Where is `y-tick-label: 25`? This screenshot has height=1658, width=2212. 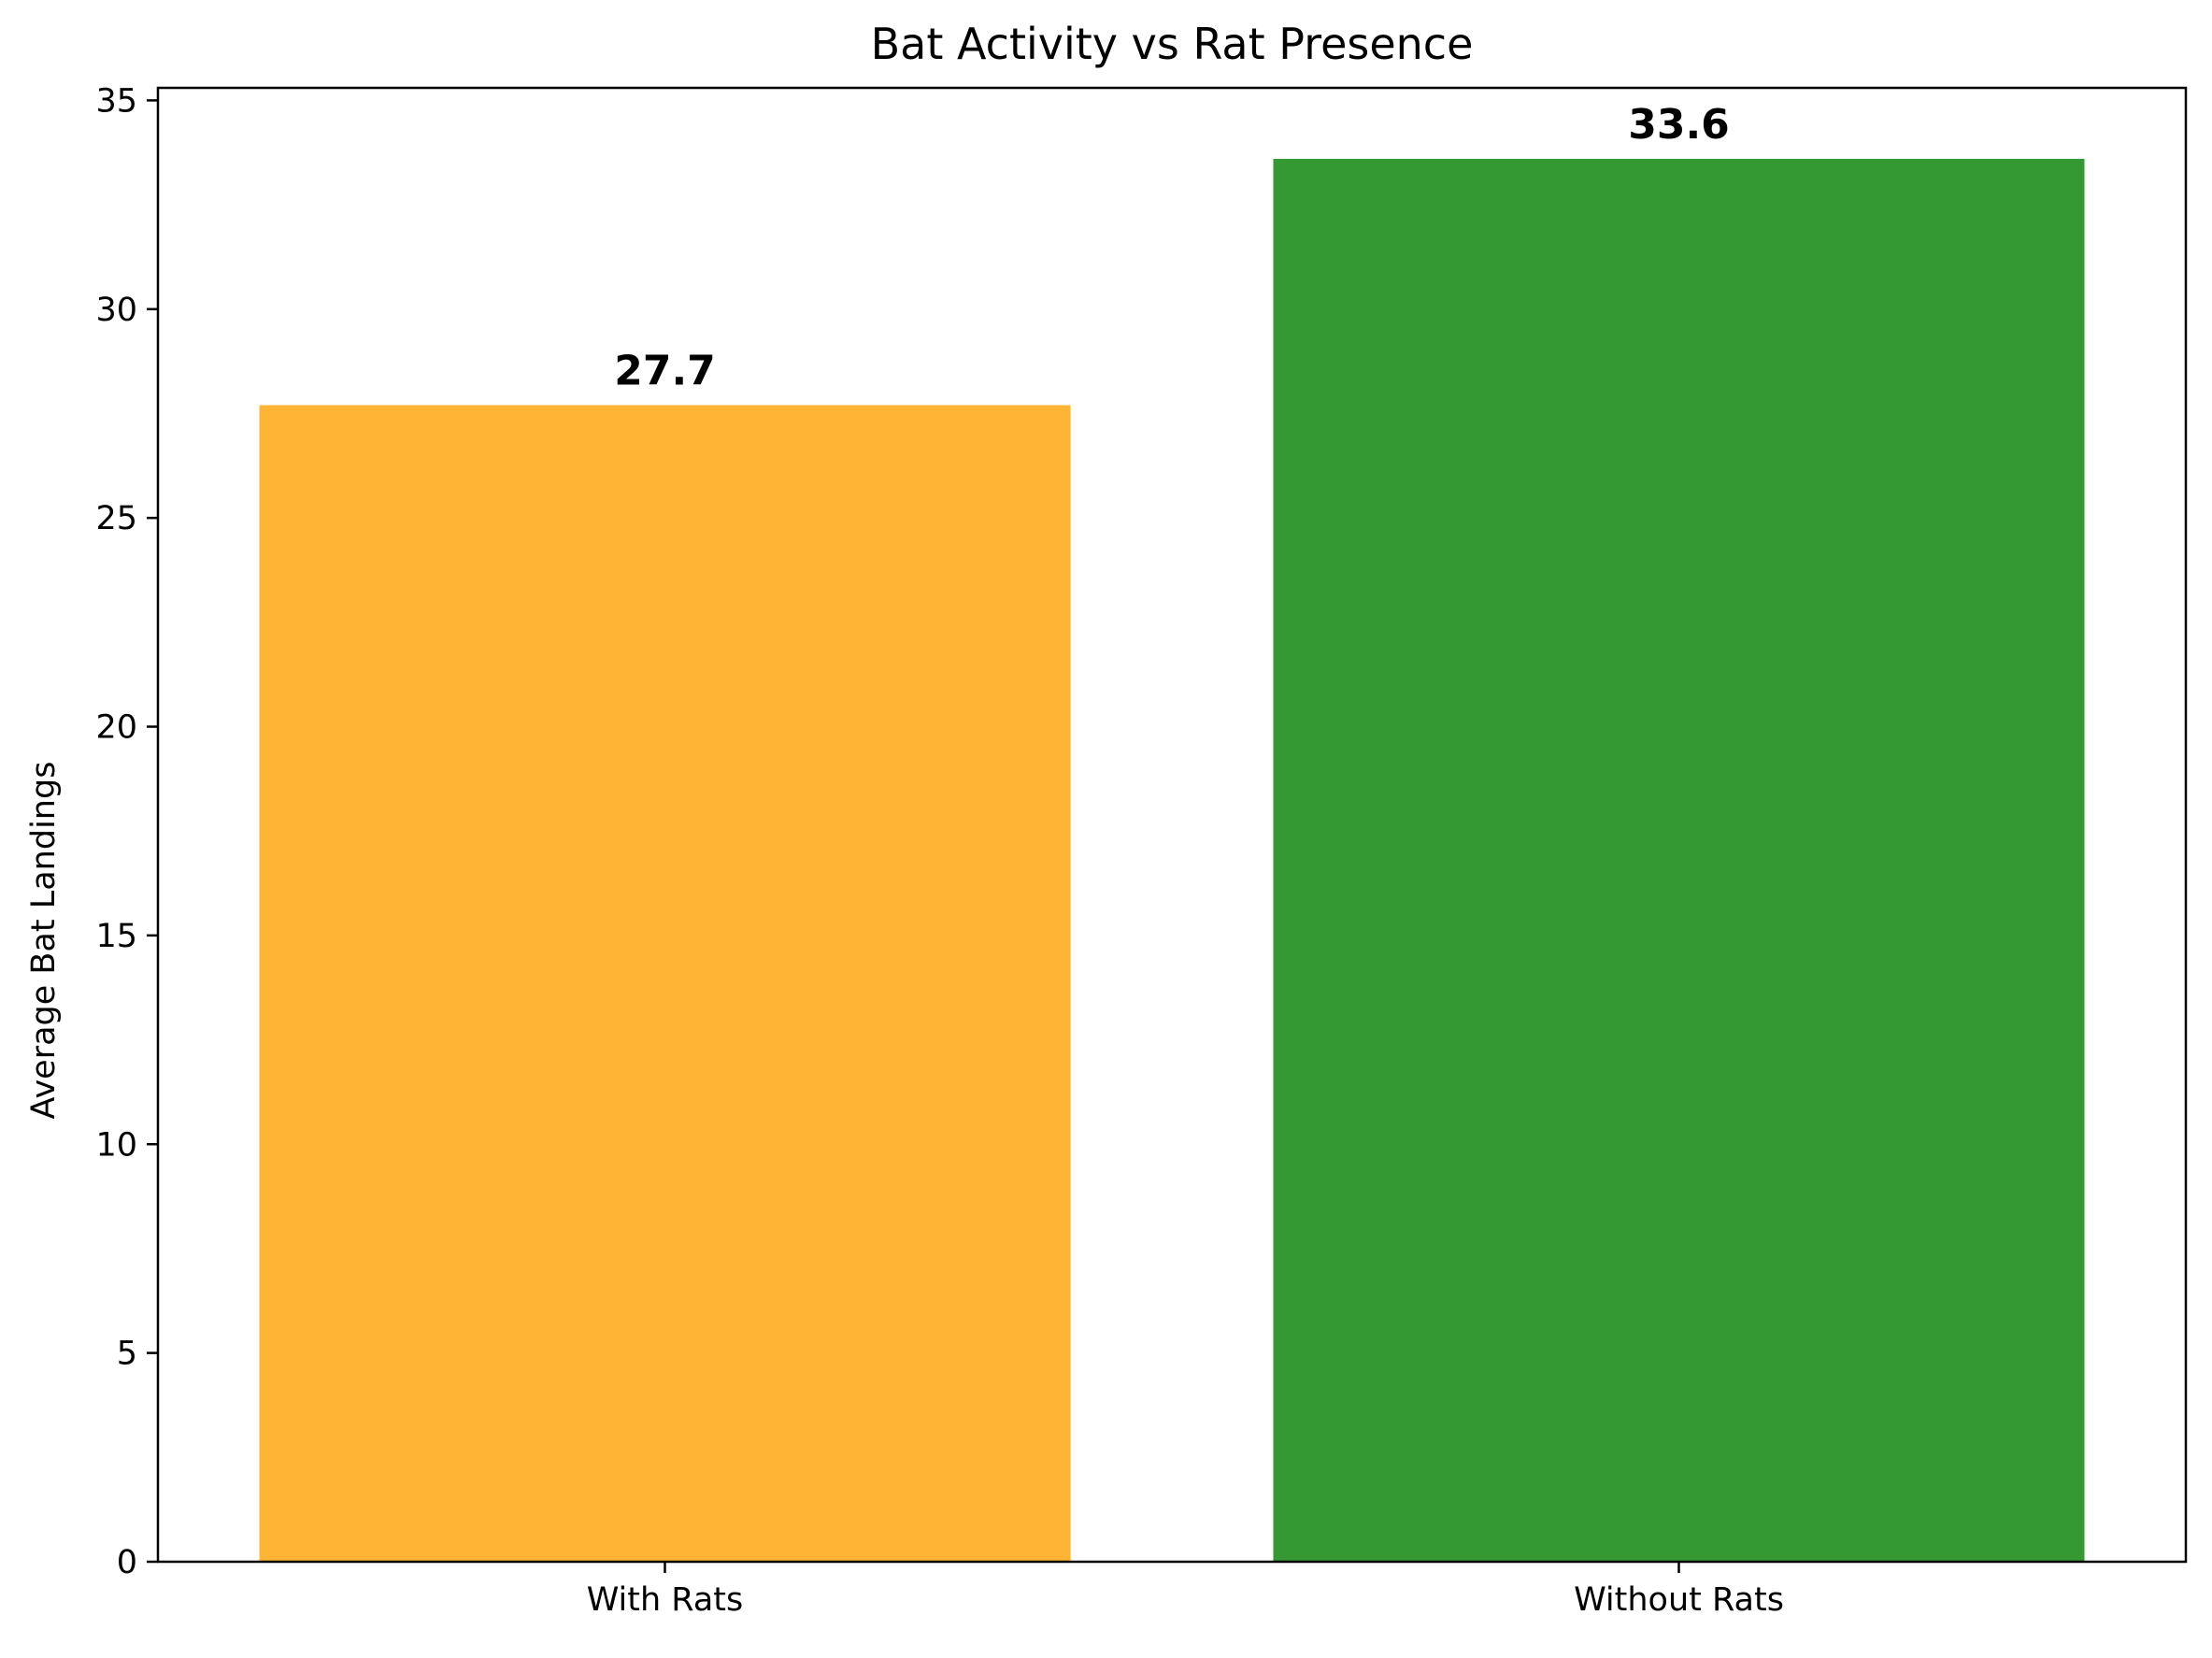 y-tick-label: 25 is located at coordinates (116, 518).